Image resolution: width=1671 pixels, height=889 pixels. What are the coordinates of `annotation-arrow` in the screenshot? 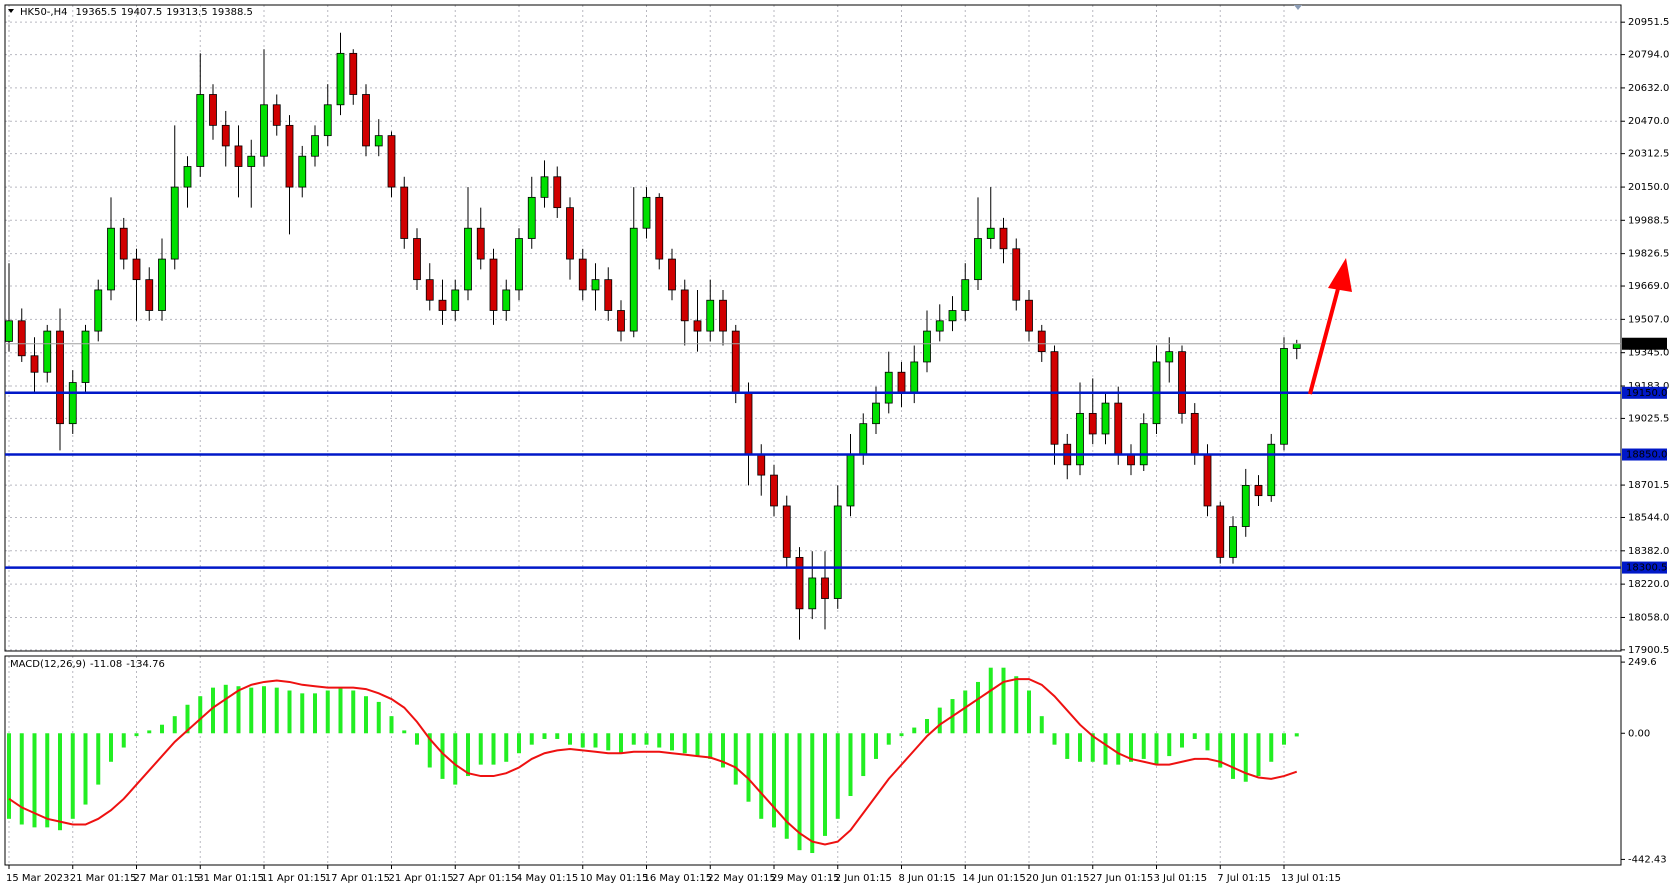 It's located at (1330, 326).